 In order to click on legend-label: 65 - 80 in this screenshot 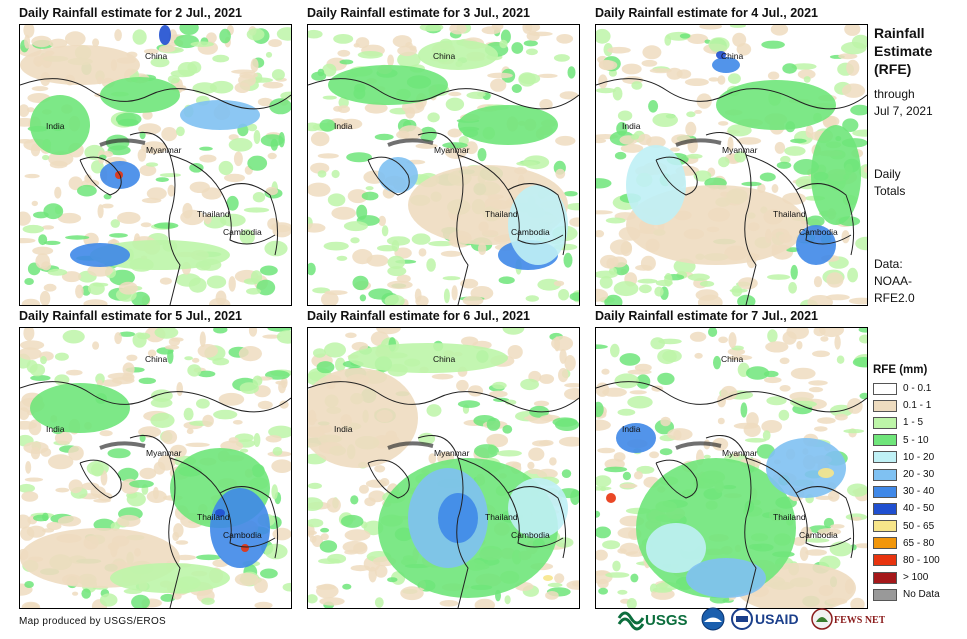, I will do `click(919, 543)`.